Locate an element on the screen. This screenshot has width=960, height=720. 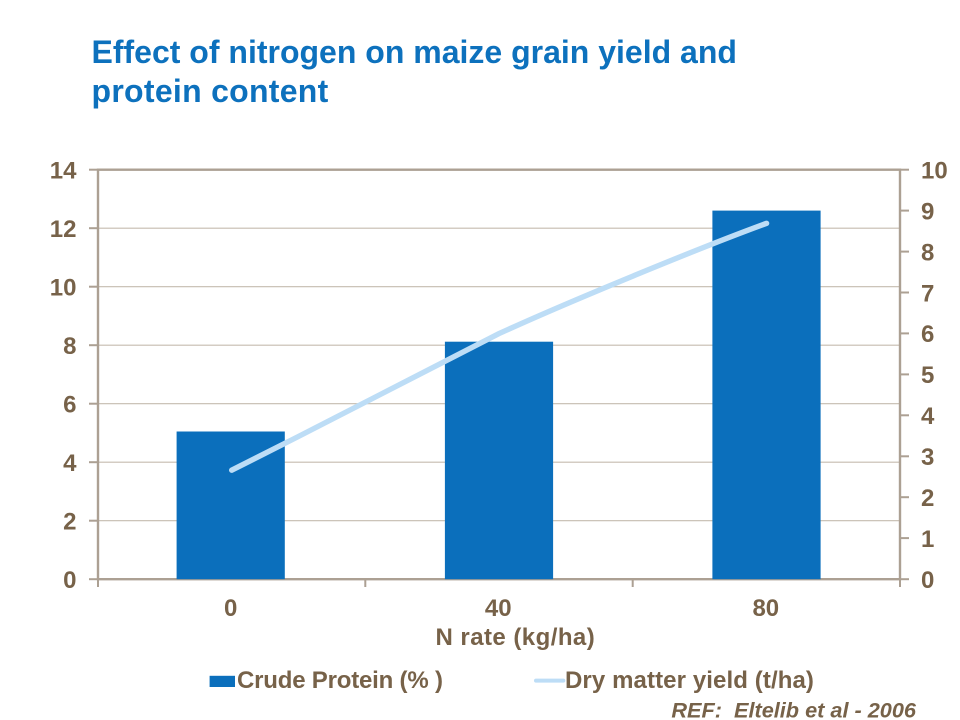
svg-text: 9 is located at coordinates (927, 211).